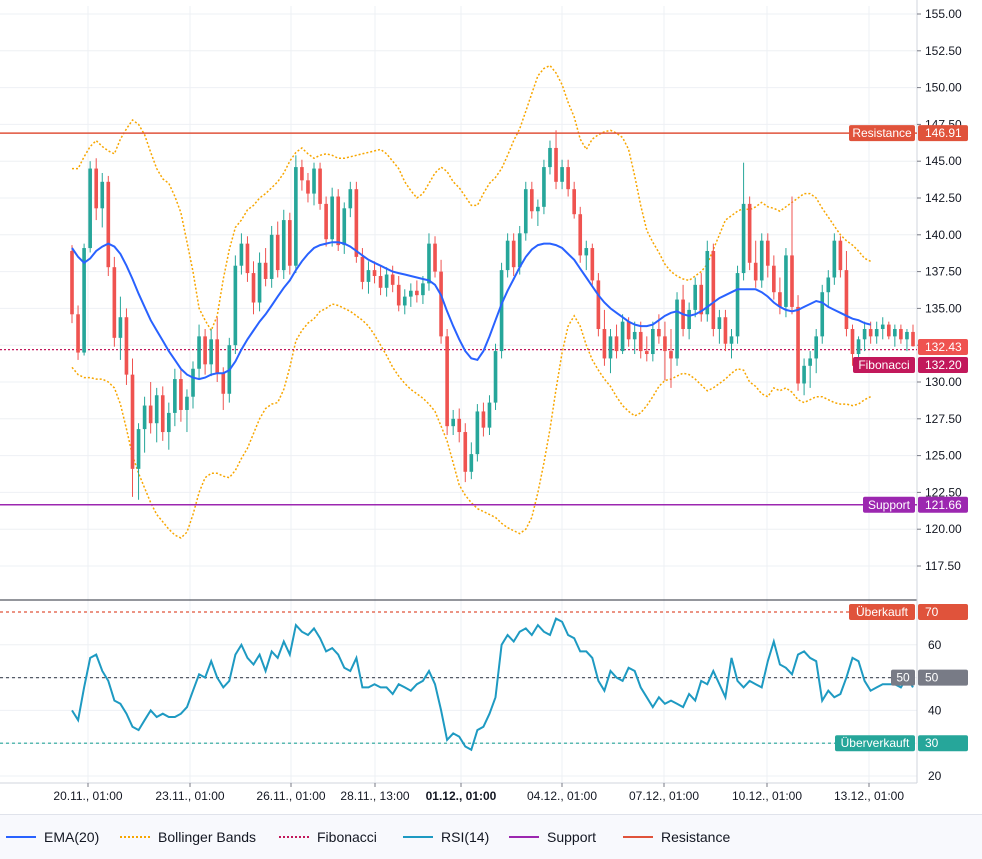  Describe the element at coordinates (374, 796) in the screenshot. I see `x-tick-label: 28.11., 13:00` at that location.